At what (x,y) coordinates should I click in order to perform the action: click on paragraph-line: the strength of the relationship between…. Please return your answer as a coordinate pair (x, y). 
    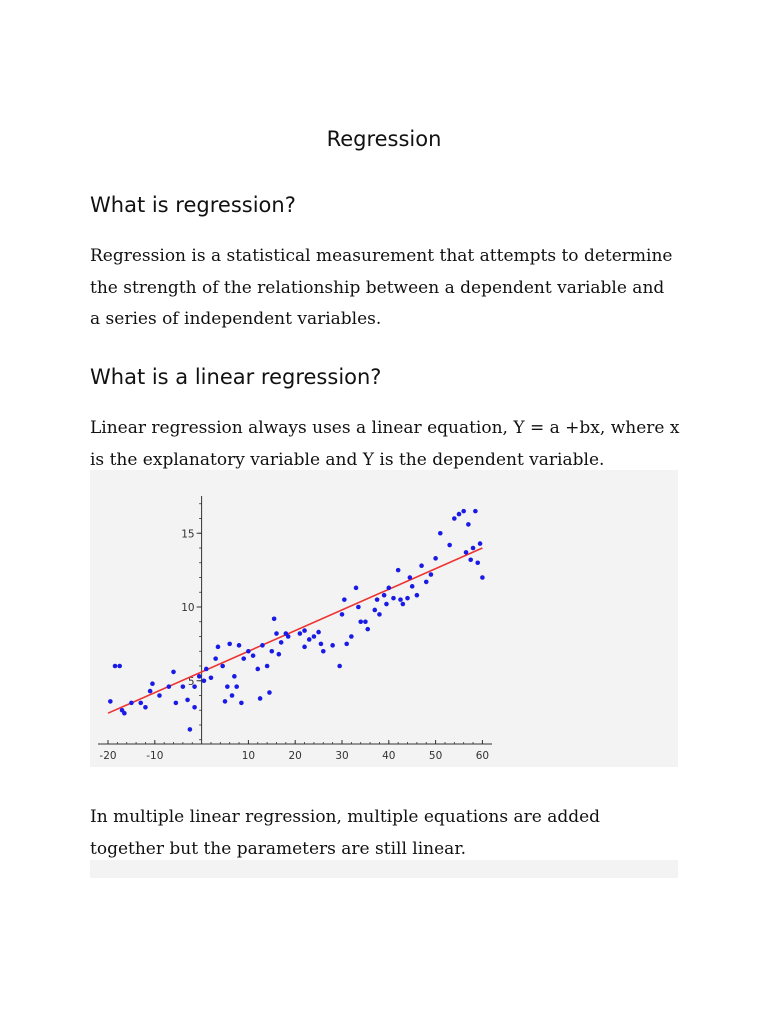
    Looking at the image, I should click on (377, 287).